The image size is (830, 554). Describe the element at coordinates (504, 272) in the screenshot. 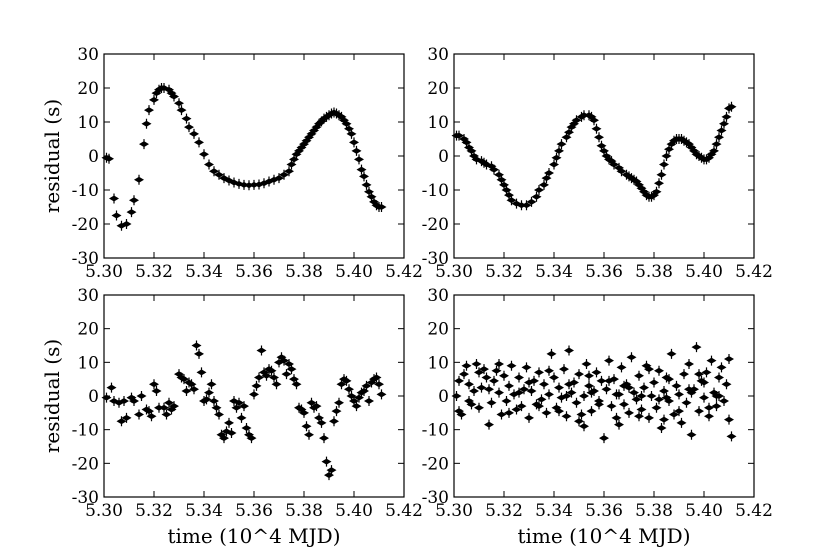

I see `x-tick-label: 5.32` at that location.